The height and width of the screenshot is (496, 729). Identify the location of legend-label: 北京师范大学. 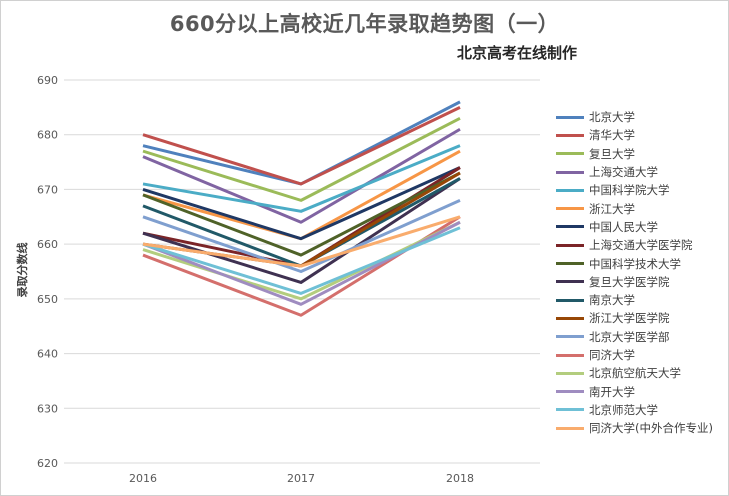
(623, 409).